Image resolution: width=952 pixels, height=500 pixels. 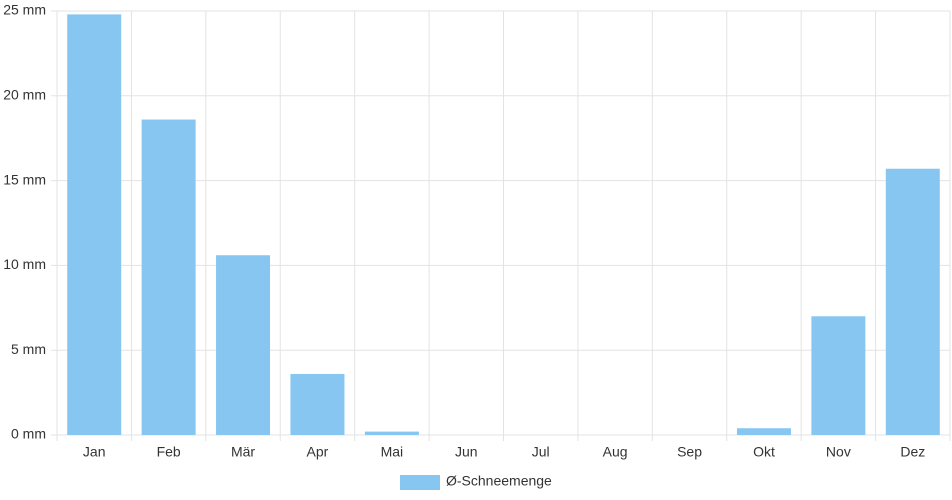 I want to click on y-tick-label: 20 mm, so click(x=24, y=95).